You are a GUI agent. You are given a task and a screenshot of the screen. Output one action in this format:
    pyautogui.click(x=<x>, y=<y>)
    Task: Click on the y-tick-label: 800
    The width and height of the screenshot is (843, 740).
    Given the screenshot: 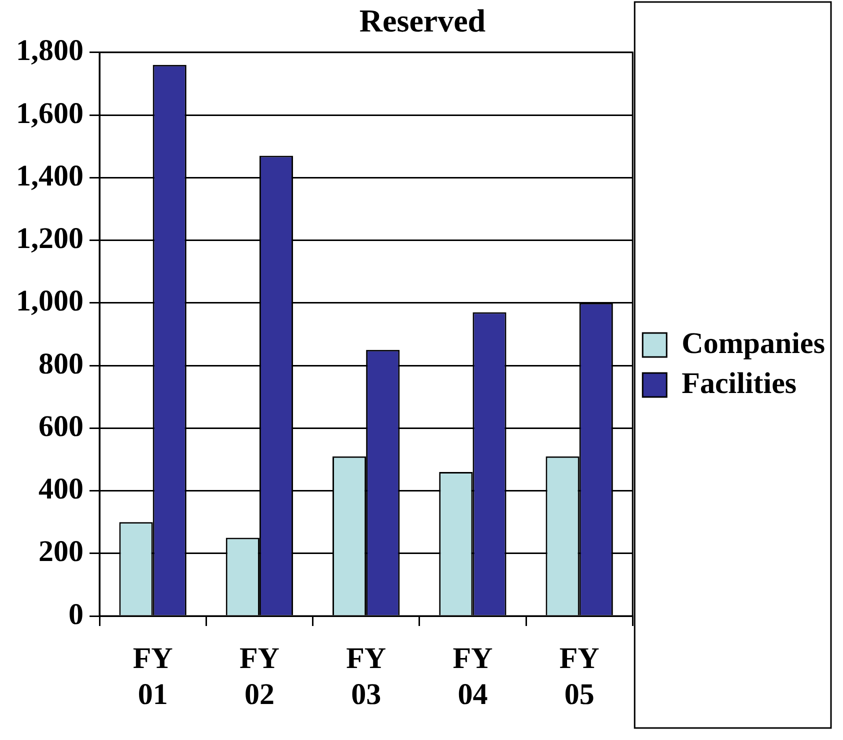 What is the action you would take?
    pyautogui.click(x=61, y=363)
    